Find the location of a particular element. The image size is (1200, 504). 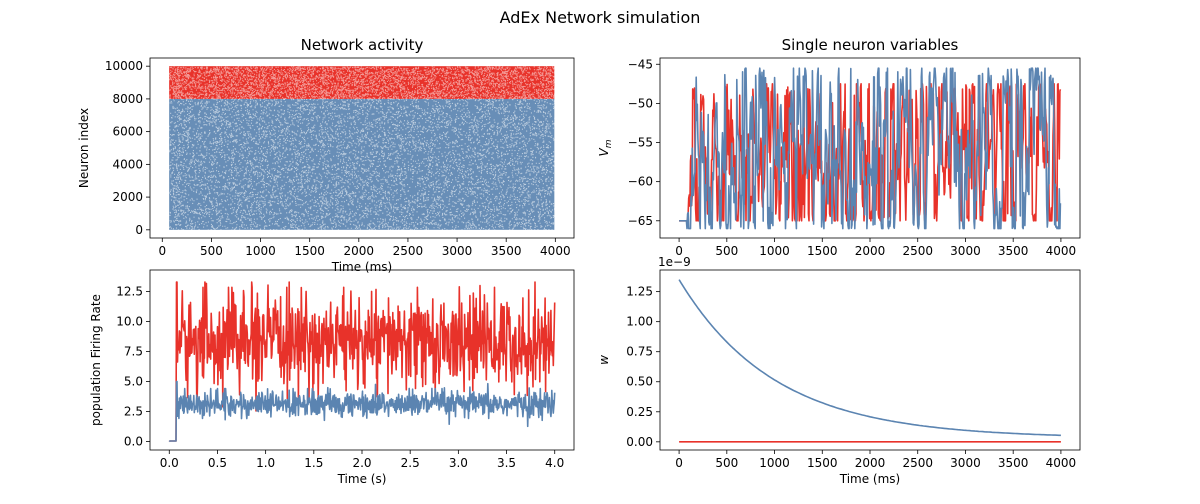

y-tick-label: 8000 is located at coordinates (127, 99).